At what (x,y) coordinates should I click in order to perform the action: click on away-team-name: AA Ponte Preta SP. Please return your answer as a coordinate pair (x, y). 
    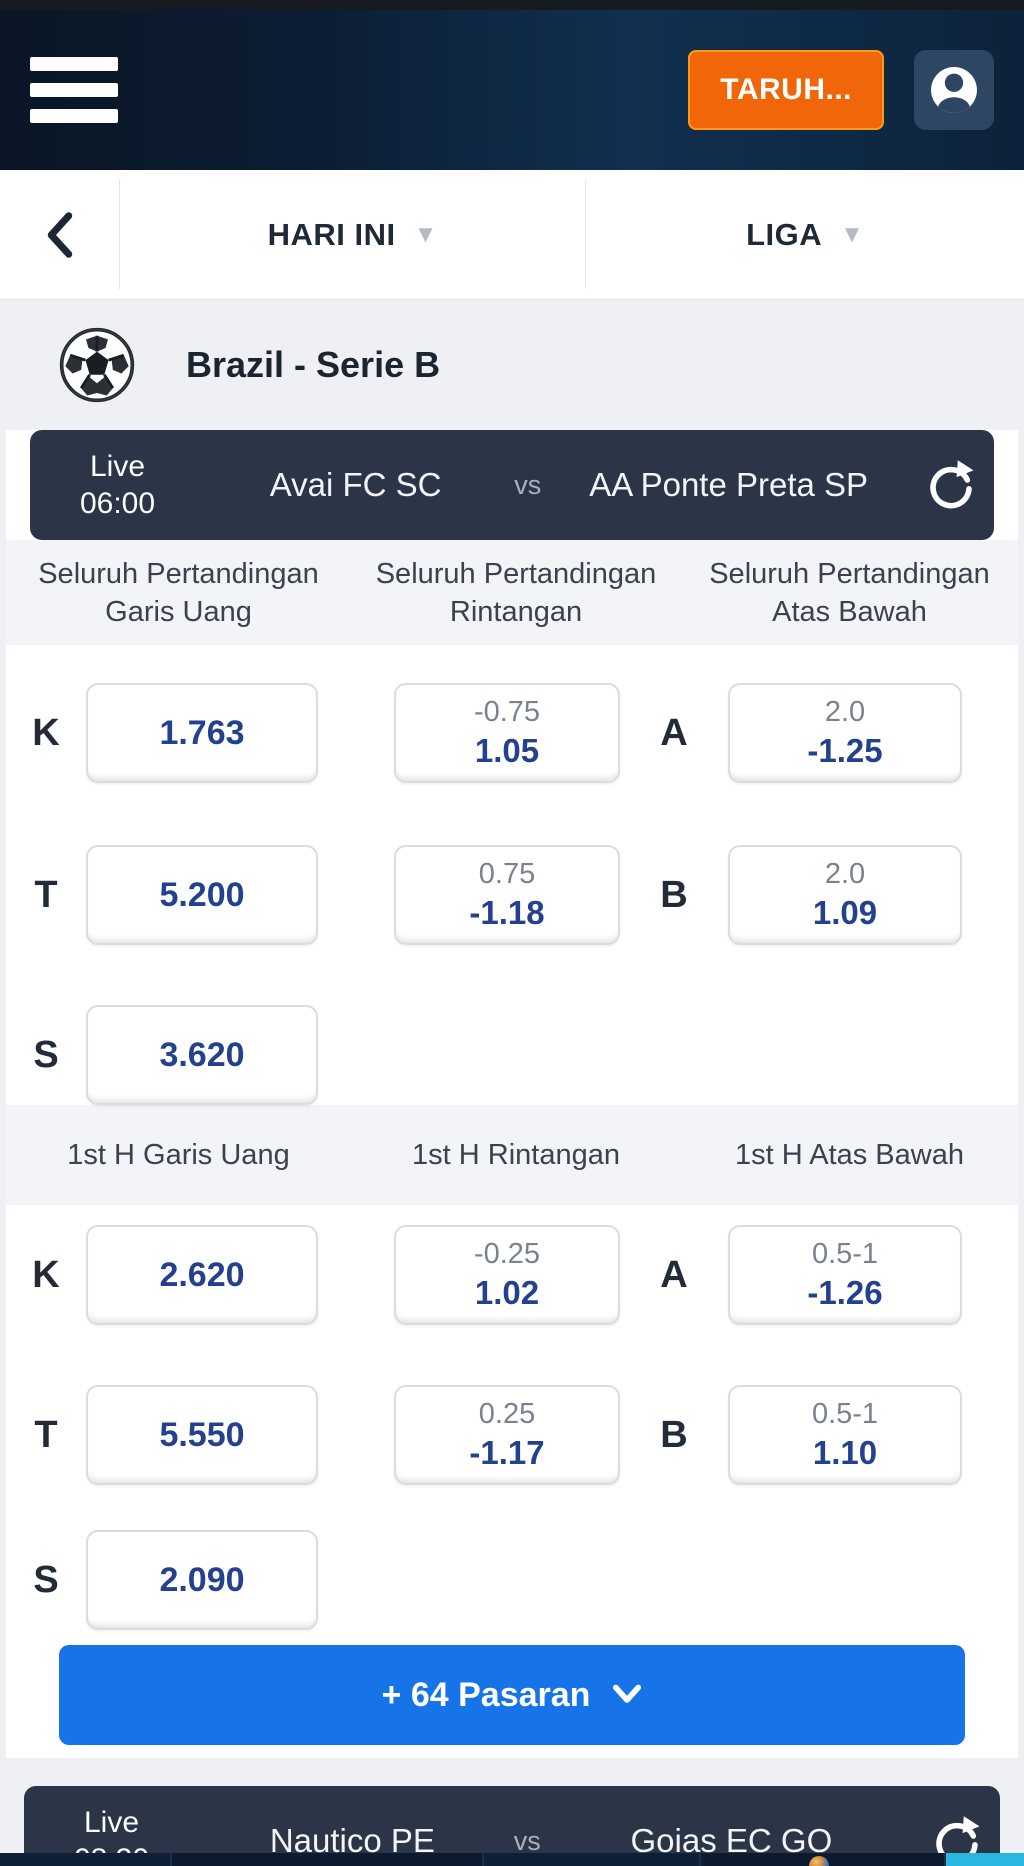
    Looking at the image, I should click on (729, 484).